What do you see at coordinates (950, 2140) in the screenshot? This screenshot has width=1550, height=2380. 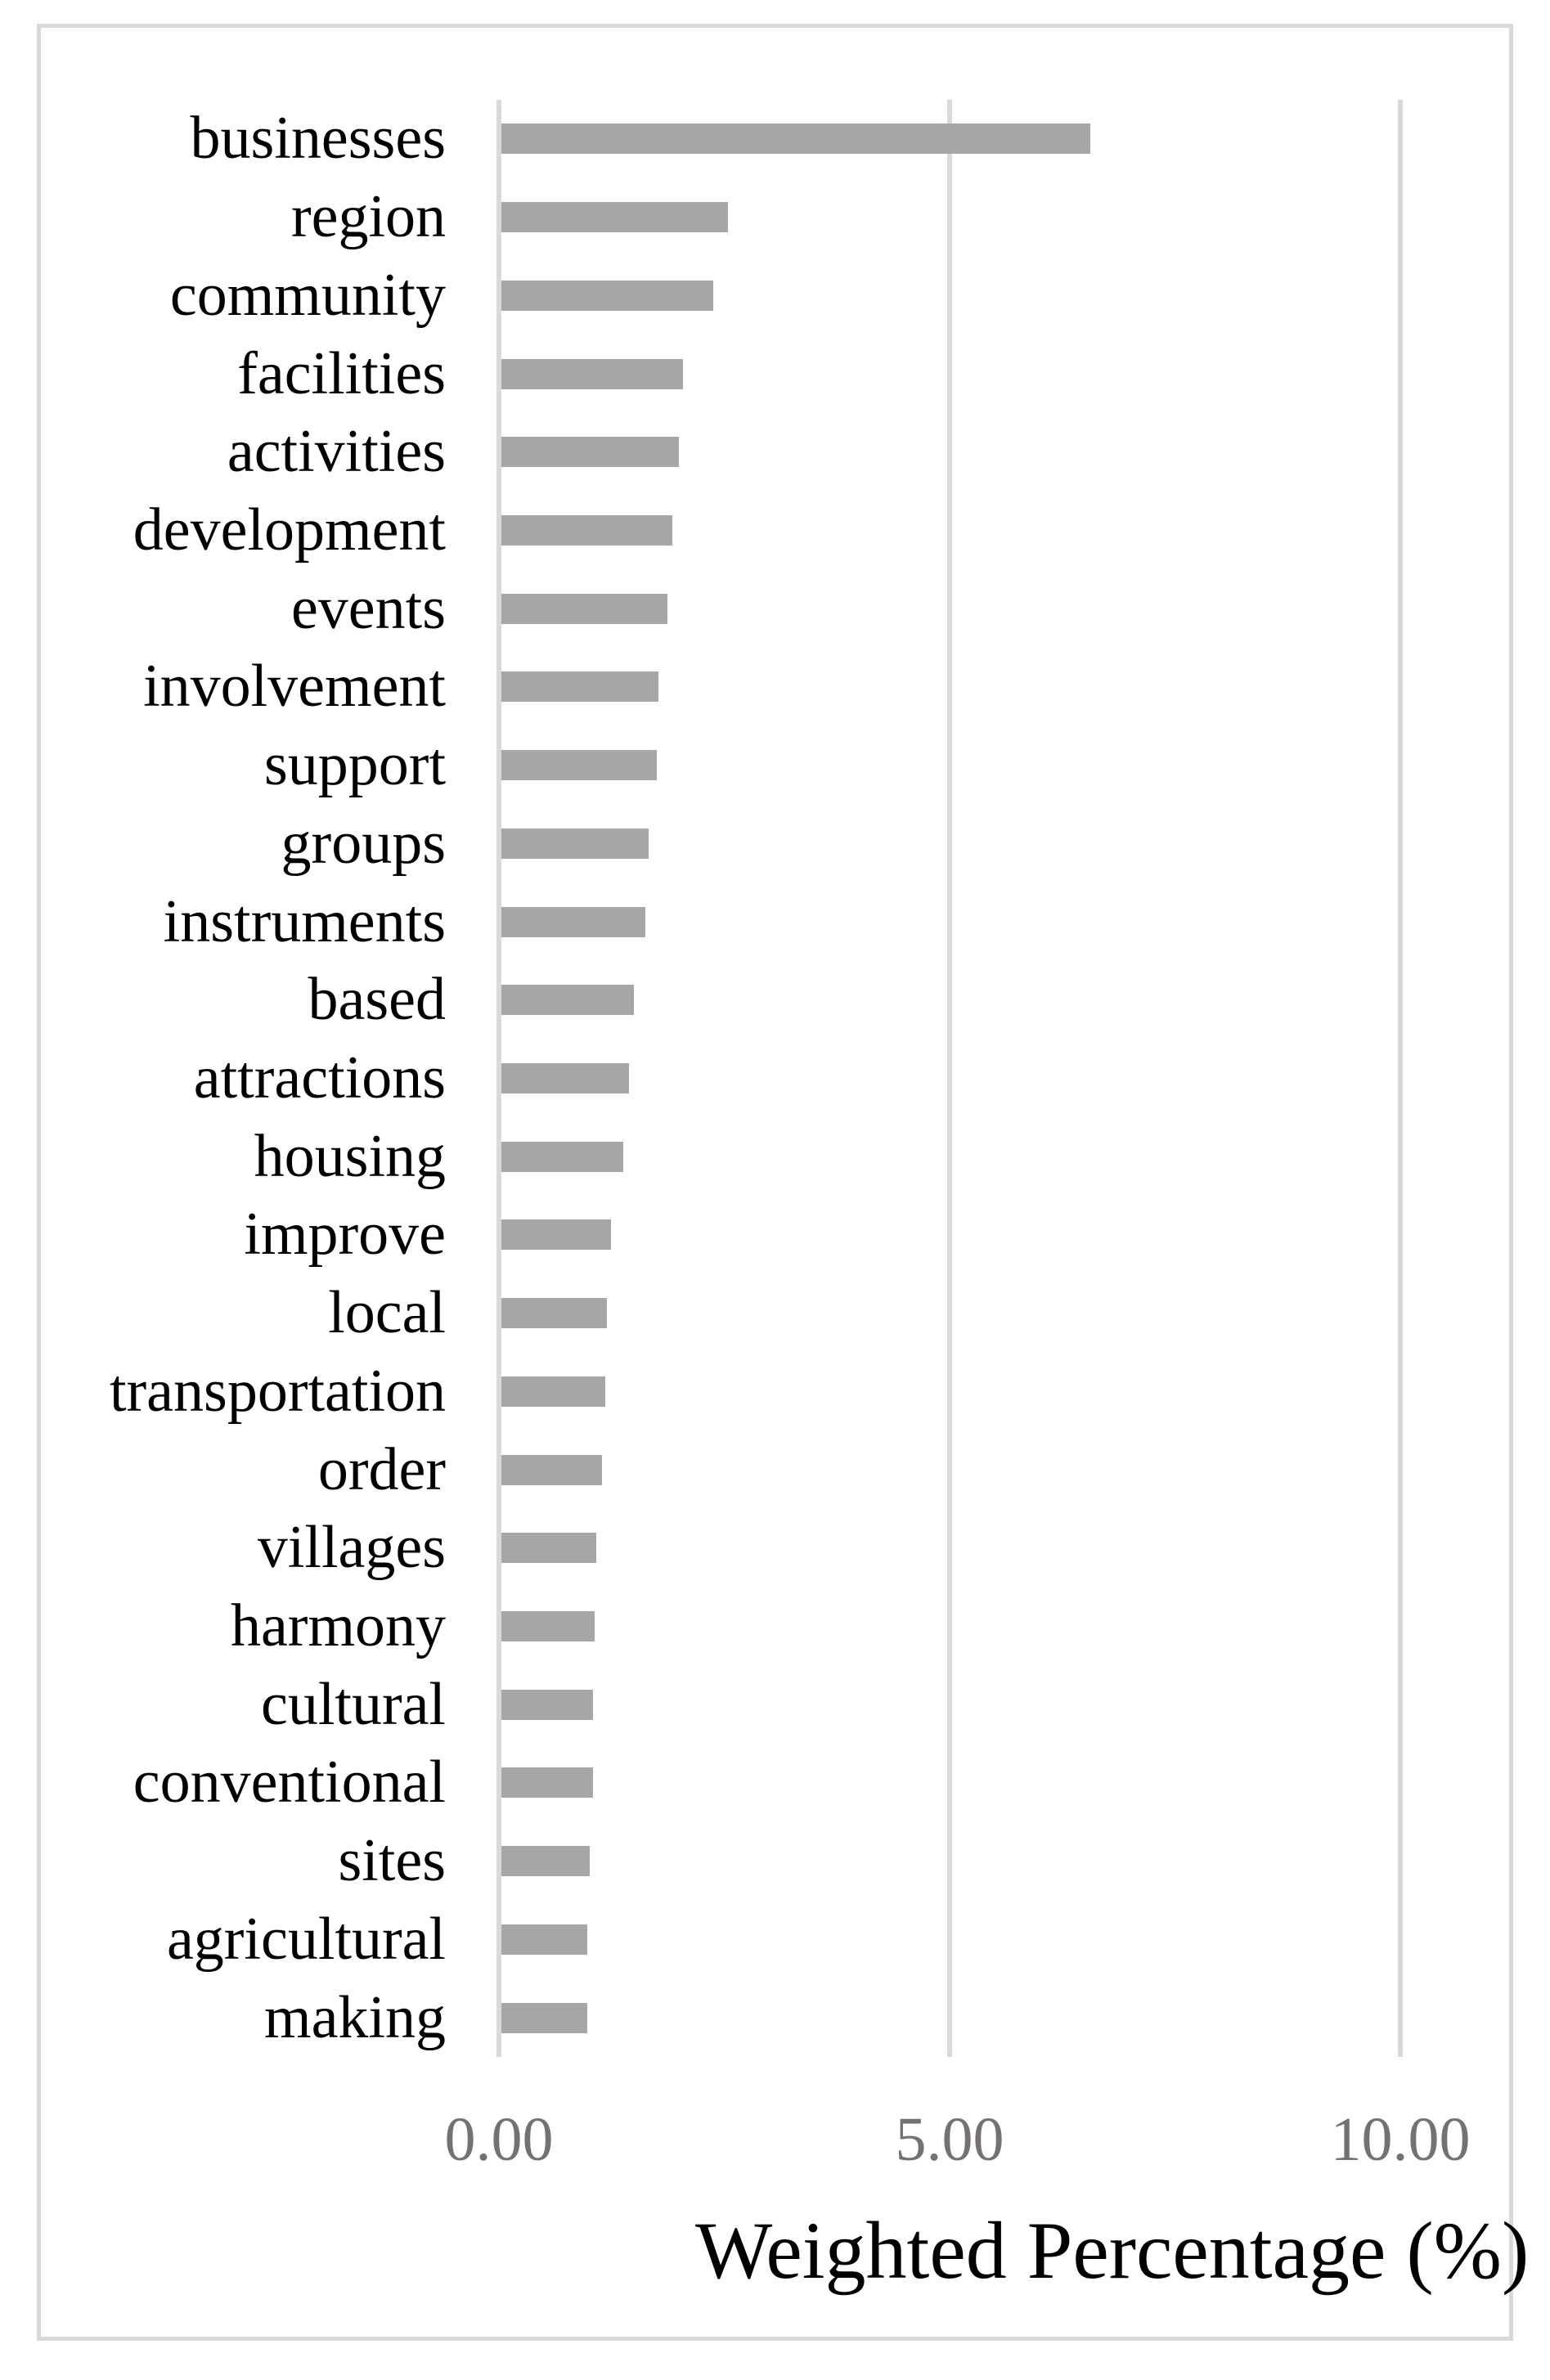 I see `x-tick-label-5: 5.00` at bounding box center [950, 2140].